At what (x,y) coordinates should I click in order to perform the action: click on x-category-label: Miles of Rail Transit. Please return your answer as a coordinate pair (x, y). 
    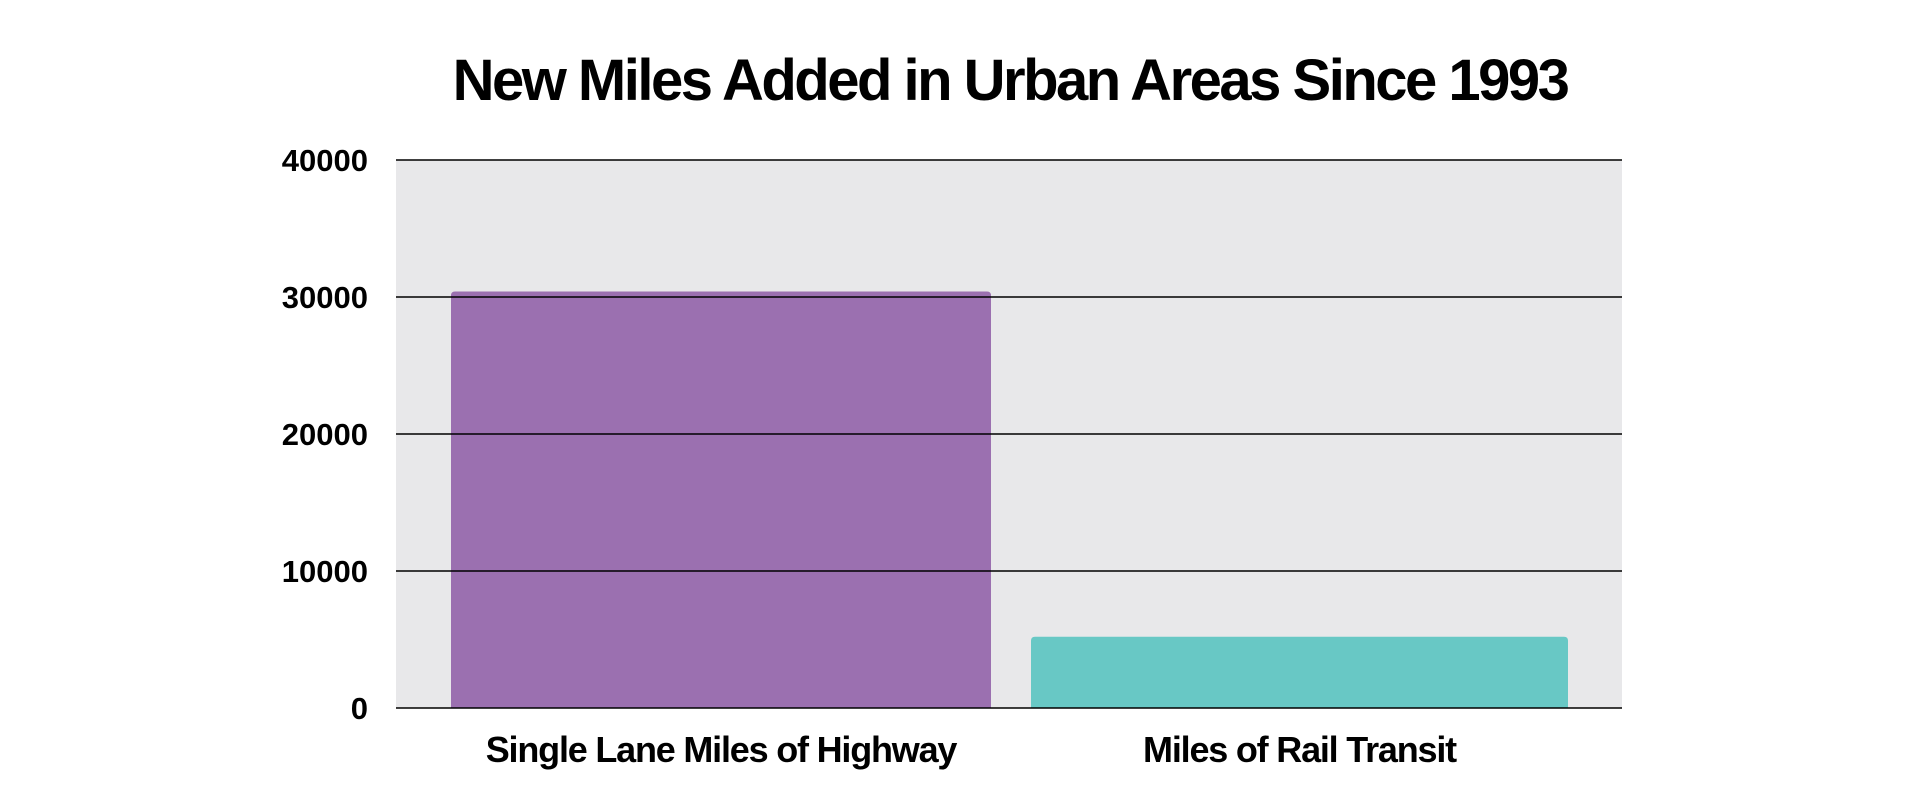
    Looking at the image, I should click on (1300, 749).